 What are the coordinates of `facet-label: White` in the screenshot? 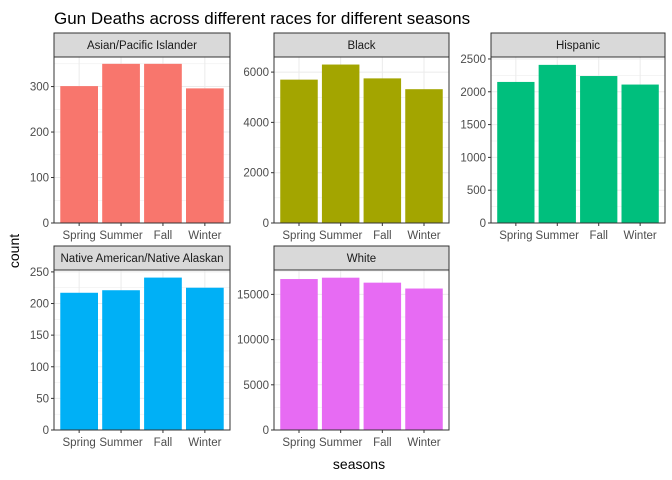 It's located at (361, 259).